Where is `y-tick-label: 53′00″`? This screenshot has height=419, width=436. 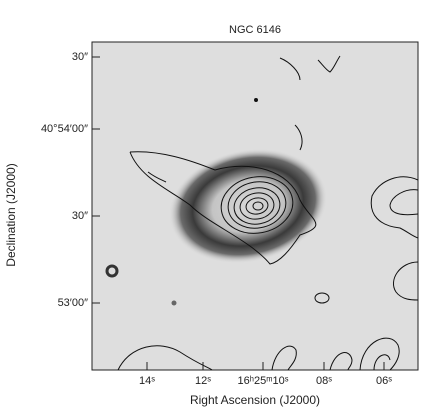 y-tick-label: 53′00″ is located at coordinates (73, 303).